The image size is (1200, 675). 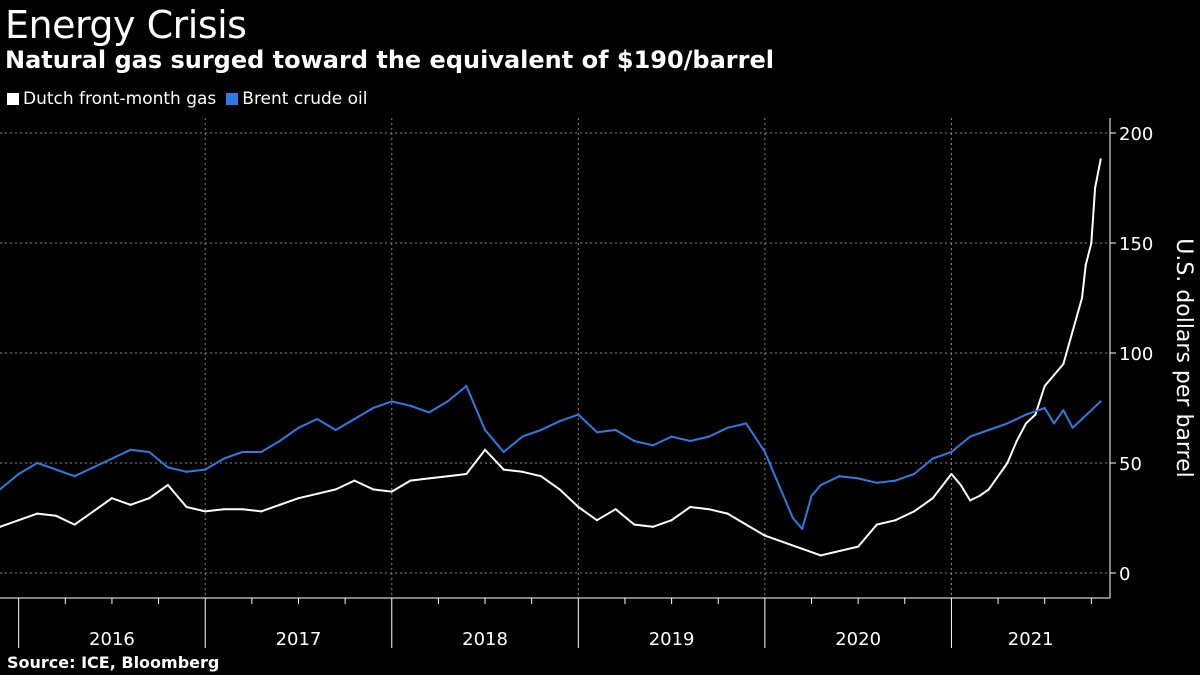 I want to click on source-note: Source: ICE, Bloomberg, so click(x=113, y=662).